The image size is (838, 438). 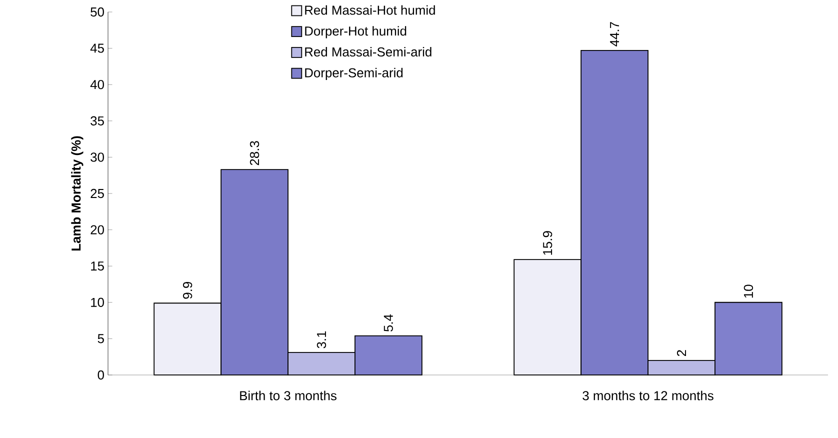 What do you see at coordinates (97, 157) in the screenshot?
I see `y-tick-label: 30` at bounding box center [97, 157].